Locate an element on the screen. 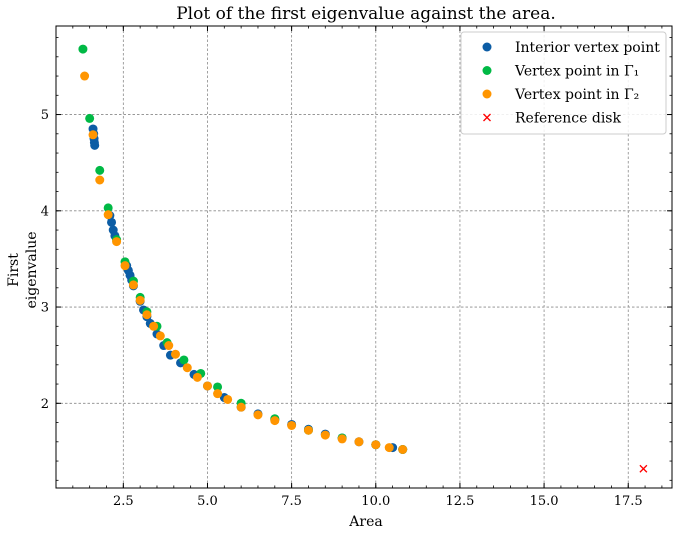 This screenshot has width=679, height=534. x-axis-title: Area is located at coordinates (365, 522).